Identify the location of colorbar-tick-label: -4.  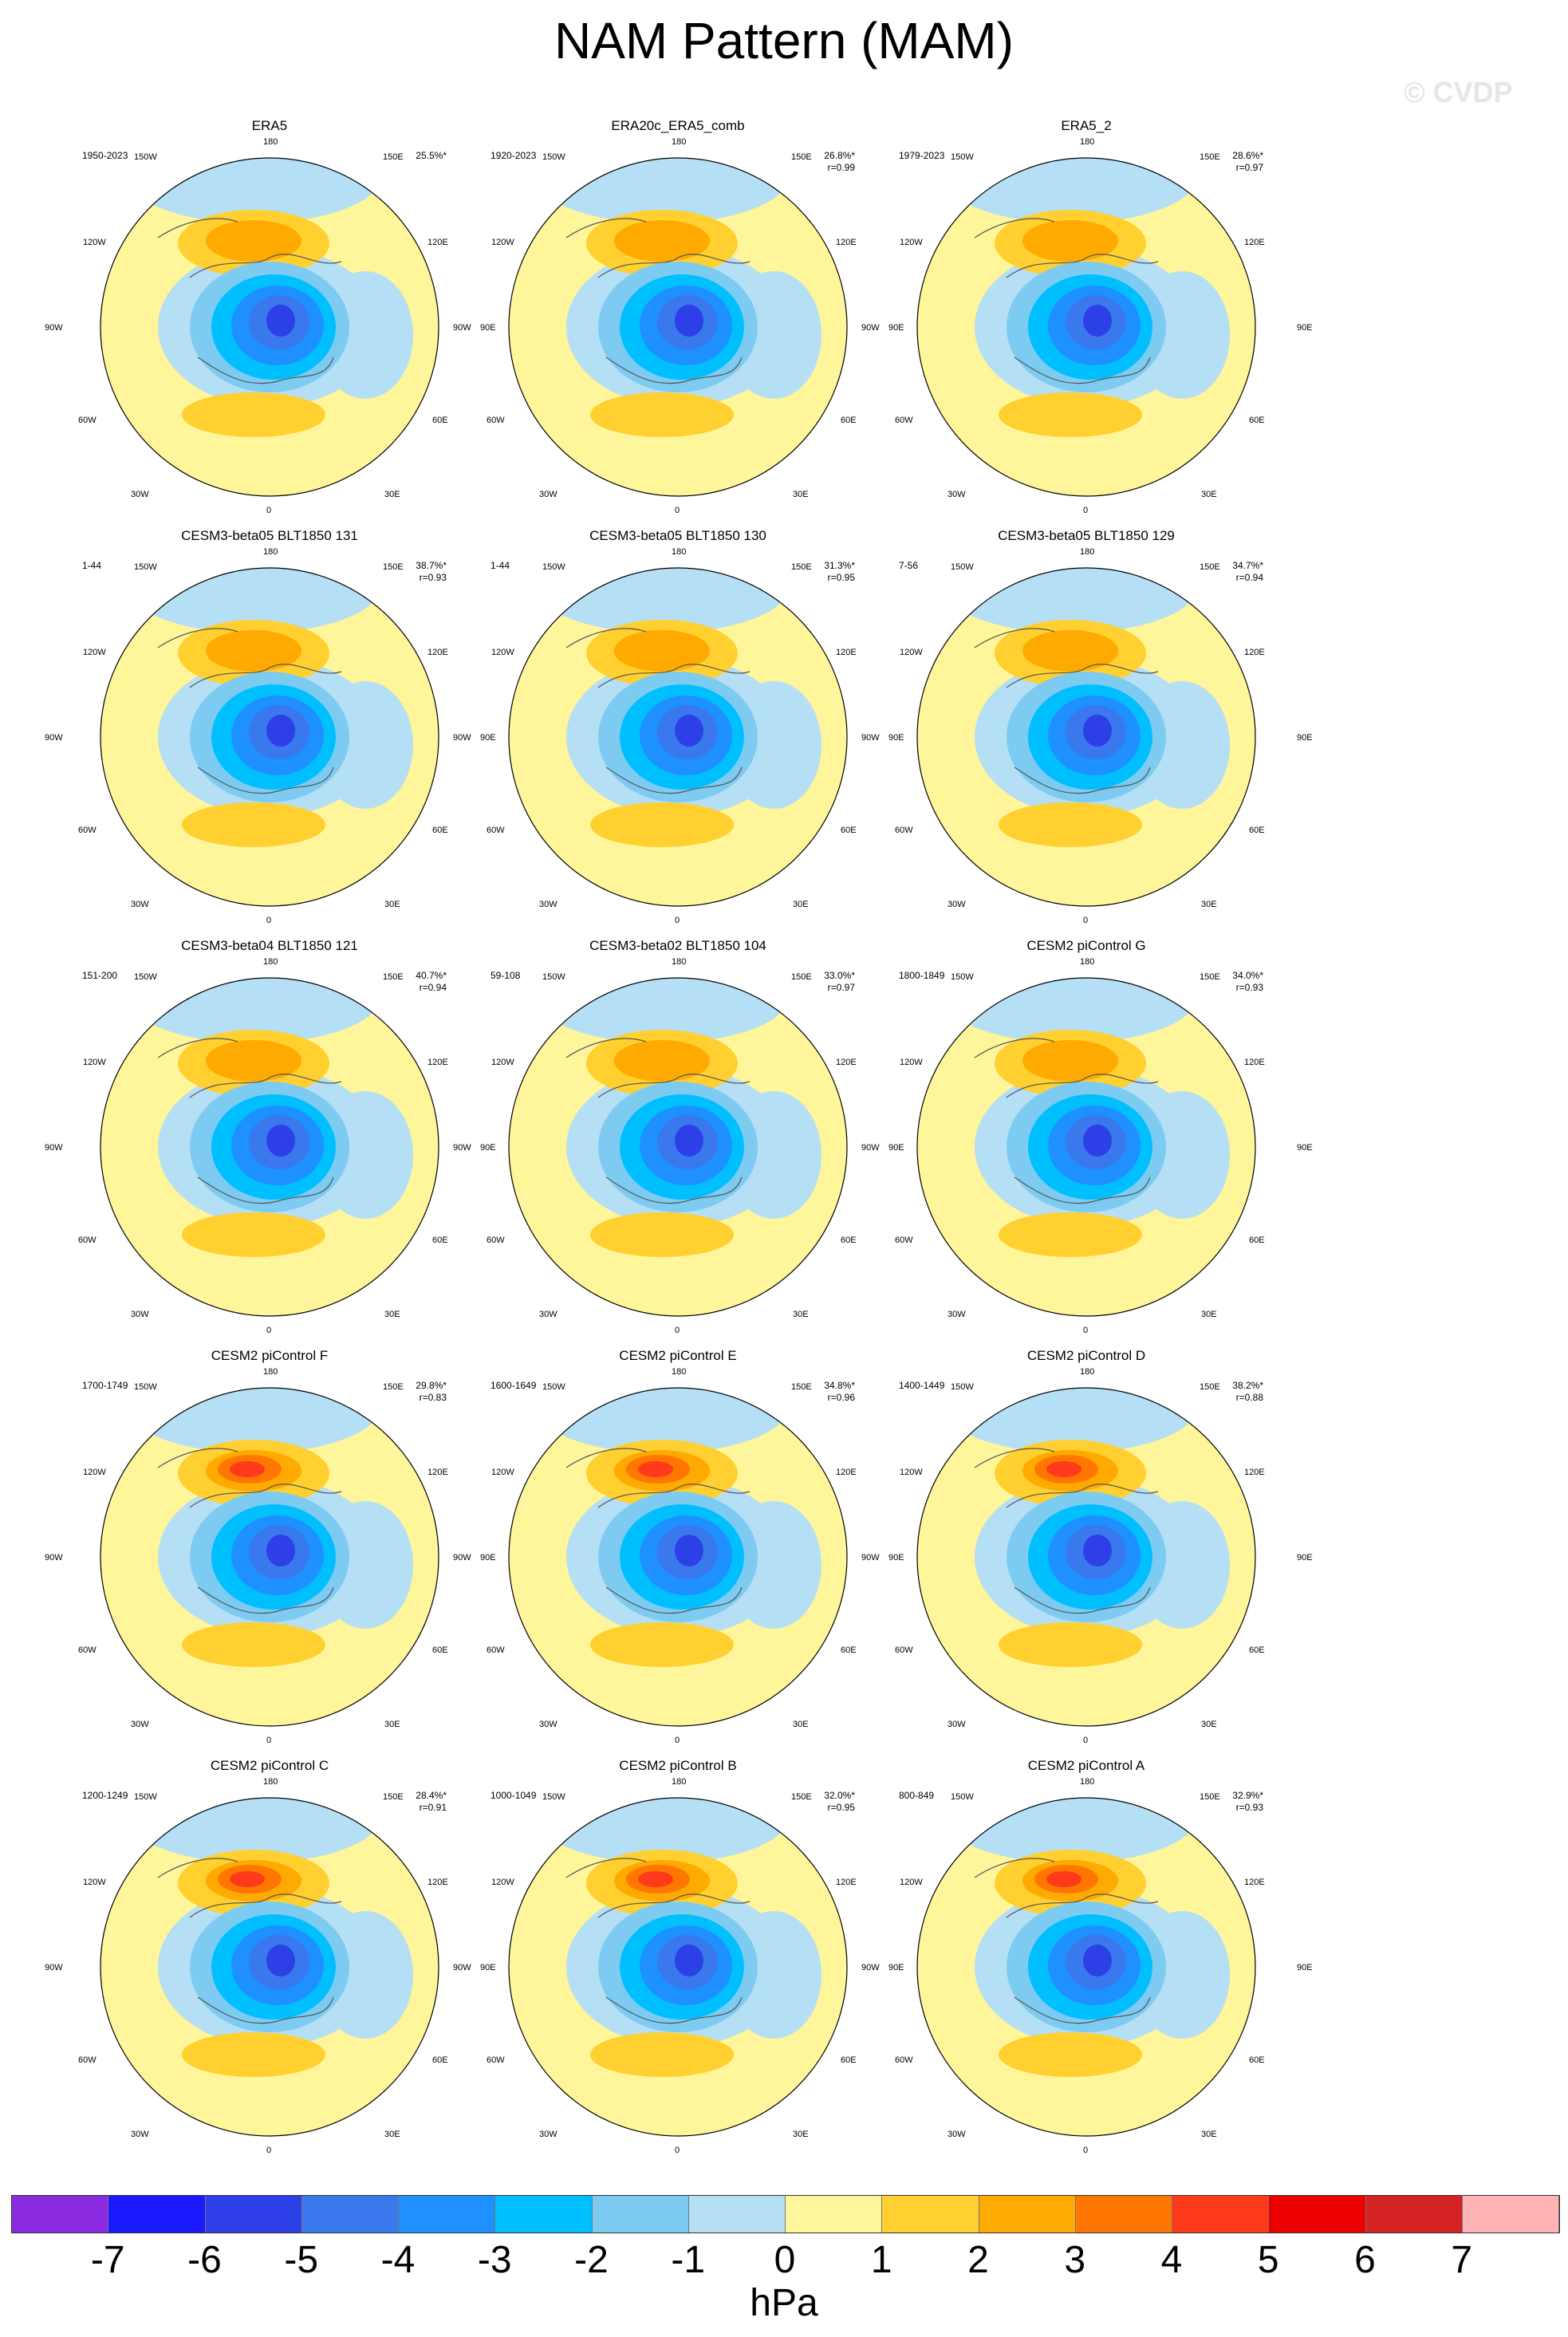
(398, 2260).